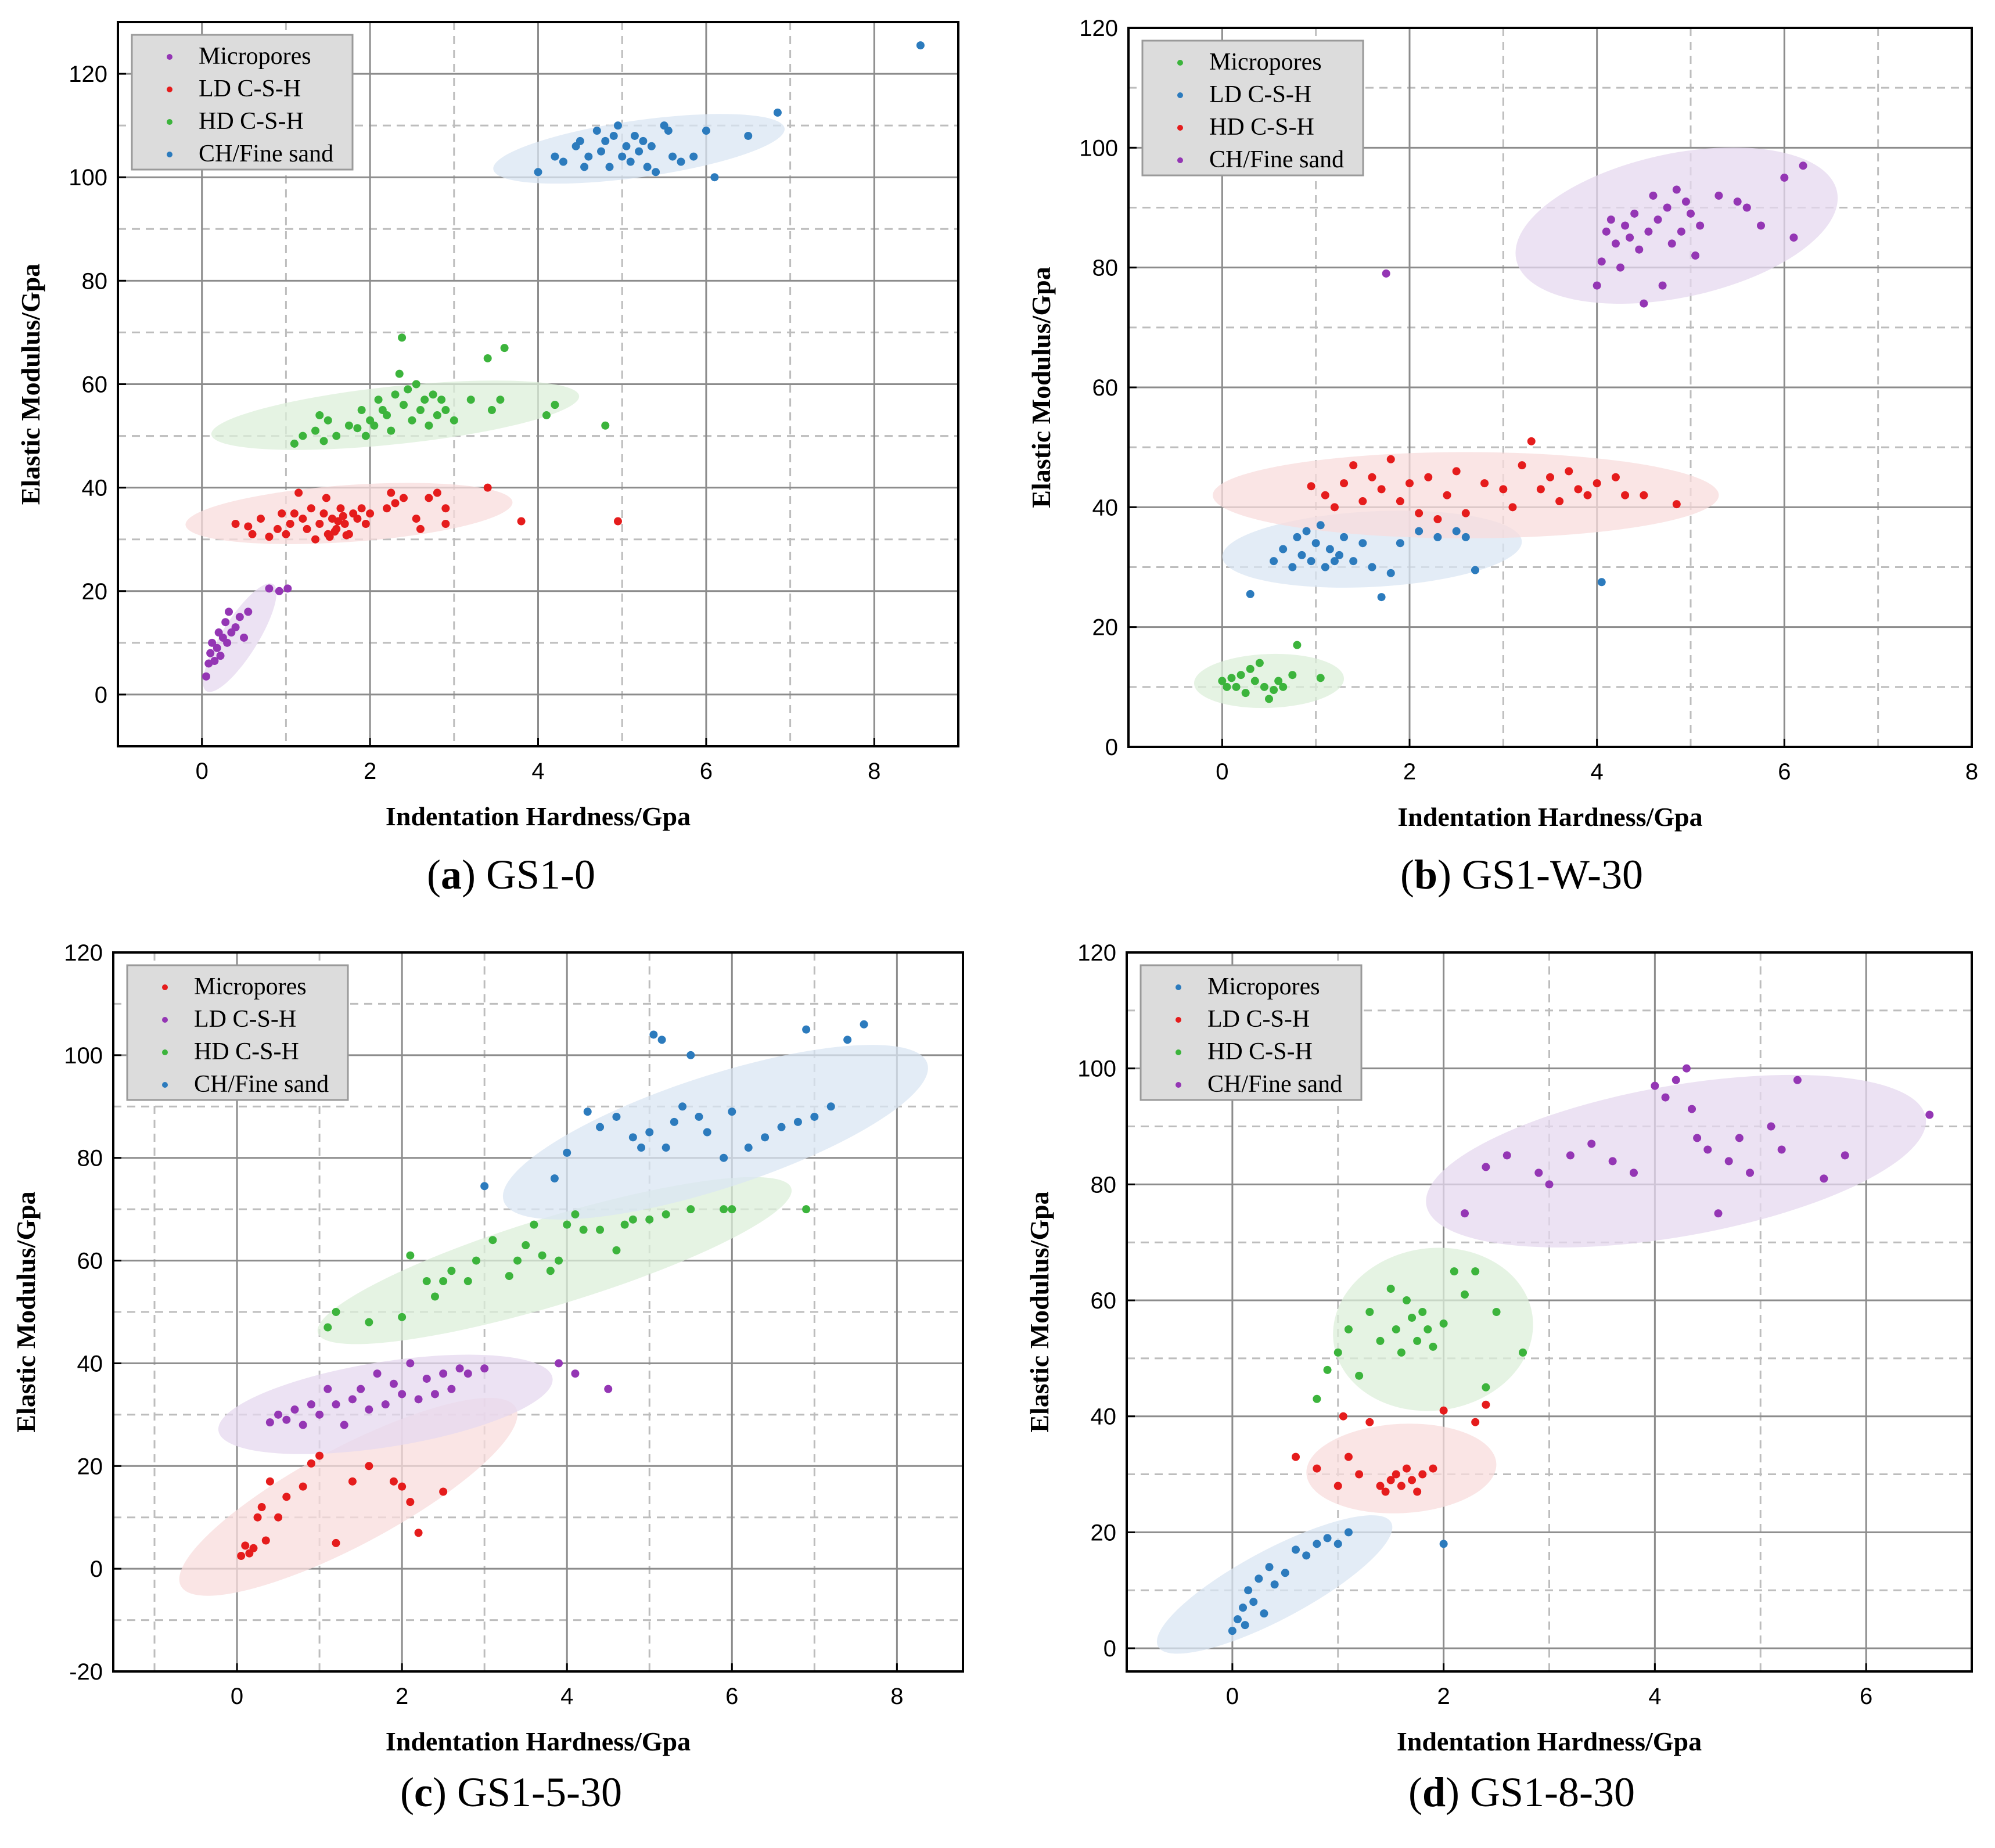 The width and height of the screenshot is (1995, 1848). What do you see at coordinates (1274, 1084) in the screenshot?
I see `legend-label: CH/Fine sand` at bounding box center [1274, 1084].